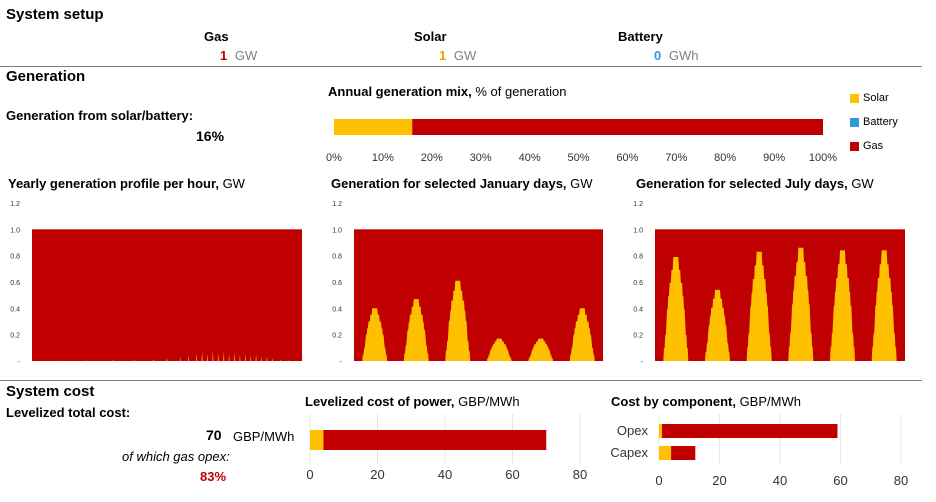 This screenshot has height=502, width=936. Describe the element at coordinates (658, 55) in the screenshot. I see `battery-capacity-value: 0` at that location.